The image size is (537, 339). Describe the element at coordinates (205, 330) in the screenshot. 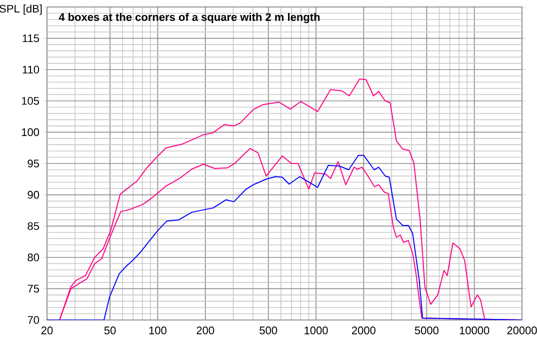

I see `x-tick-label: 200` at that location.